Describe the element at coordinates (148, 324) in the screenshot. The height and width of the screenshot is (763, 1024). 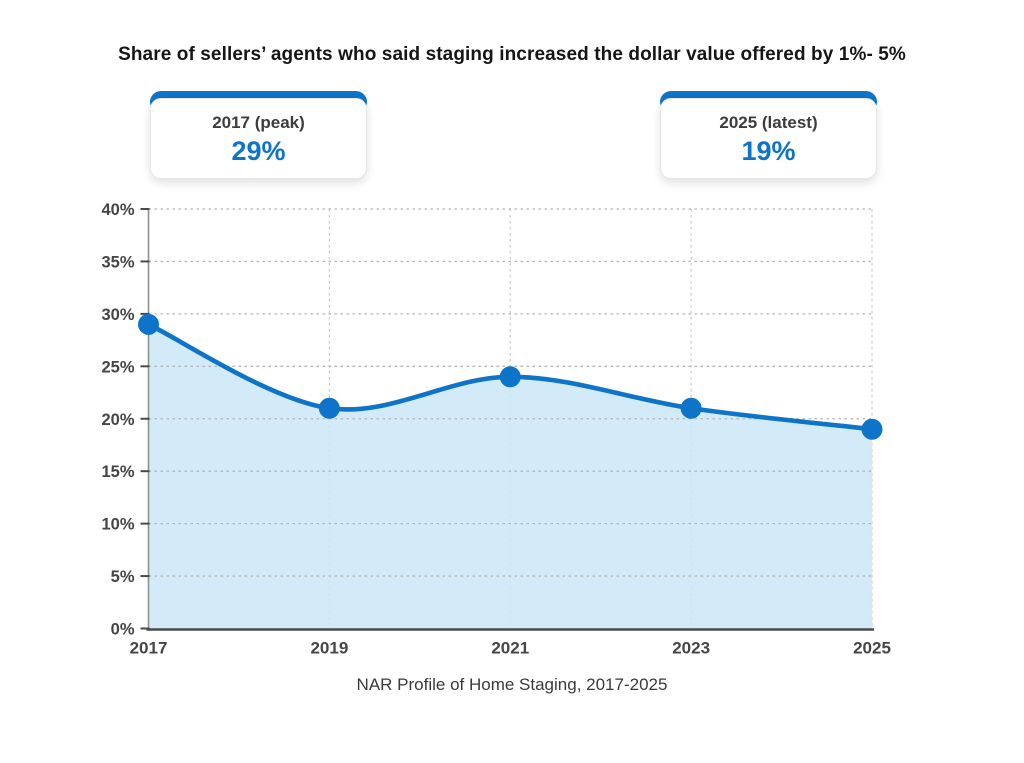
I see `data-point-2017` at that location.